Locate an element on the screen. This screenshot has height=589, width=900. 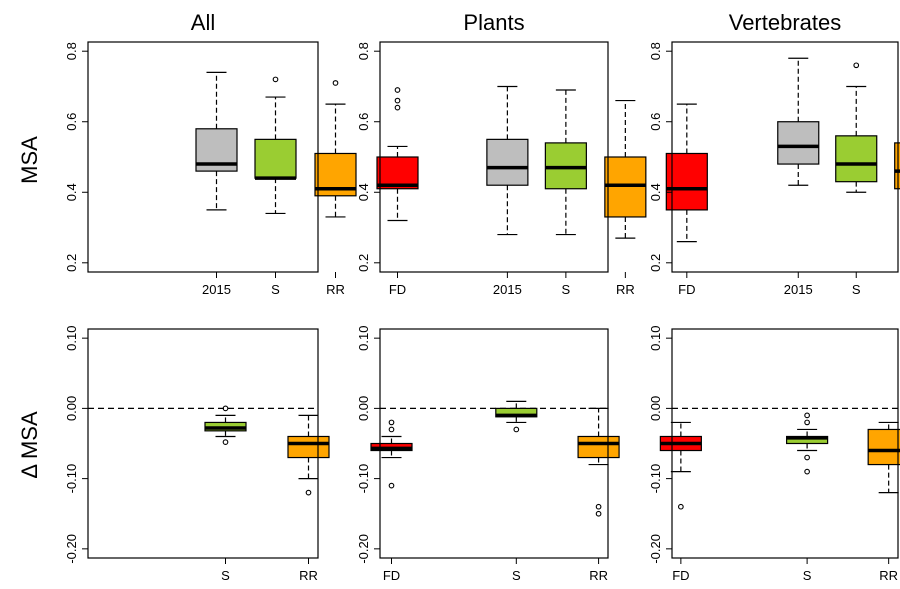
panel-title: Plants is located at coordinates (493, 22).